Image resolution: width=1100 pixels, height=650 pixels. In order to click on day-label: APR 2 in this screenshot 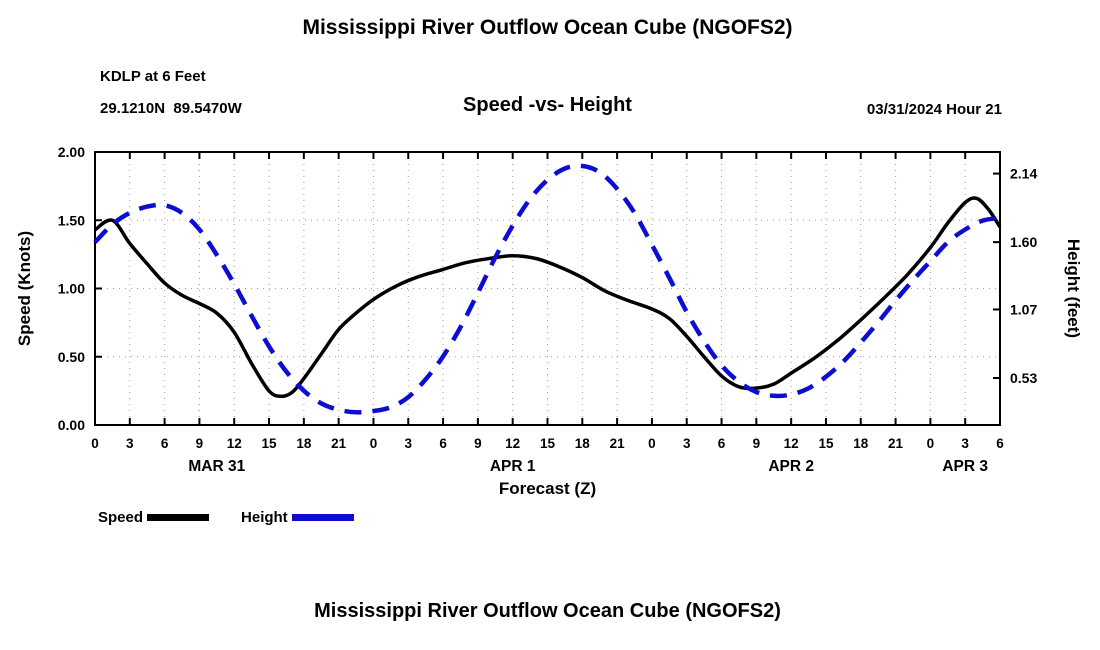, I will do `click(791, 466)`.